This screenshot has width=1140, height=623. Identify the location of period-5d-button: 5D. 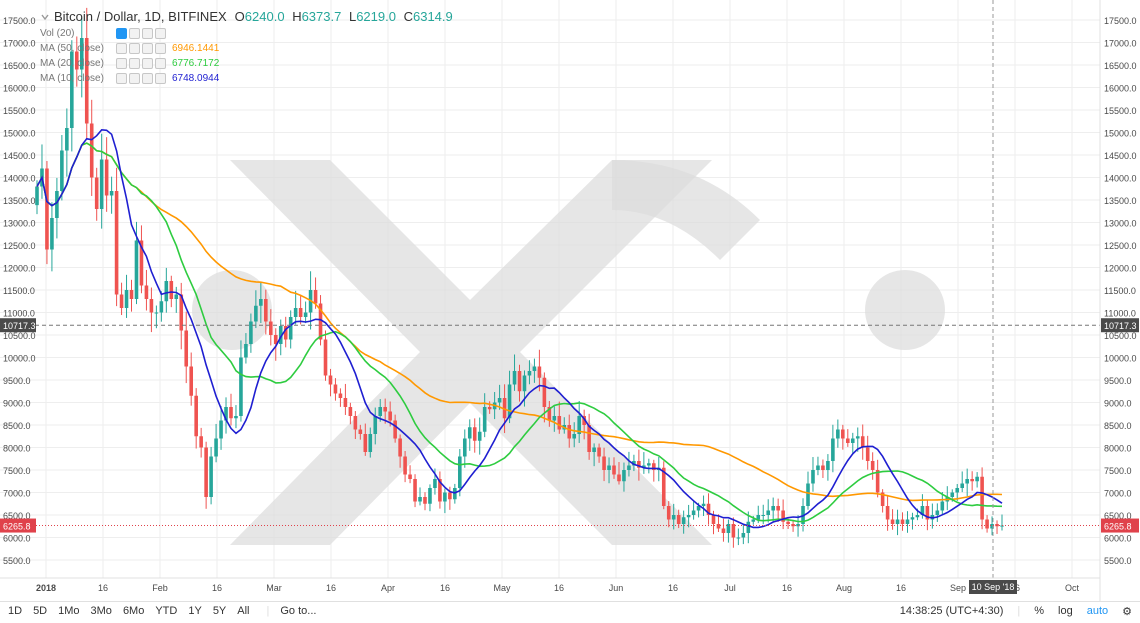
(40, 611).